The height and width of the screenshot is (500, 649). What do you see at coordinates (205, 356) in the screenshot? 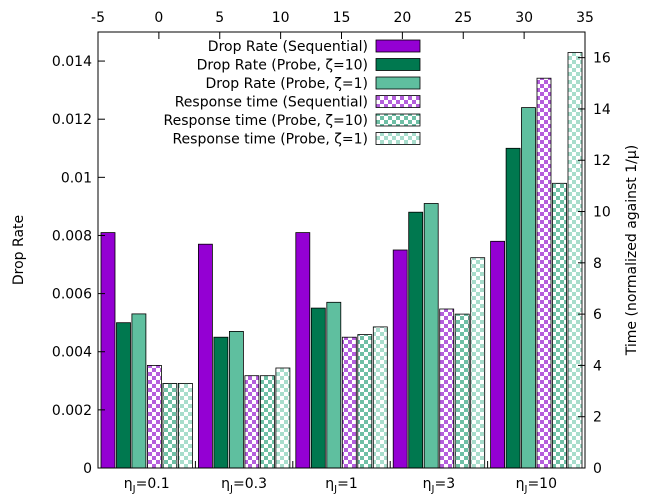
I see `bar-series1-cat2` at bounding box center [205, 356].